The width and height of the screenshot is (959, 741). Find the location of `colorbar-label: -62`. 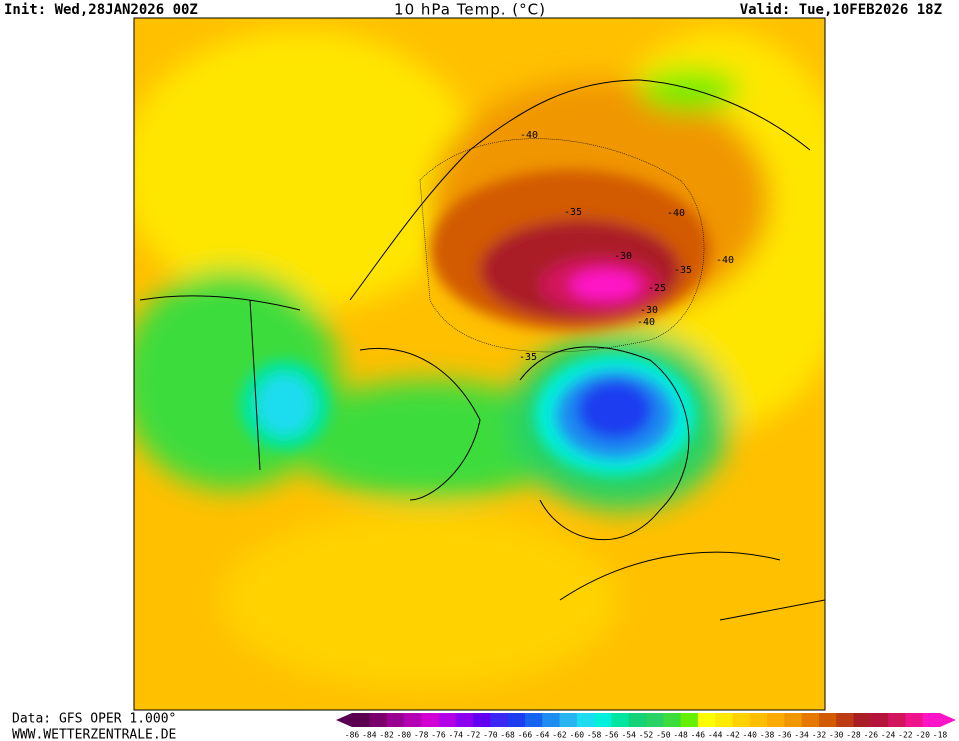

colorbar-label: -62 is located at coordinates (559, 735).